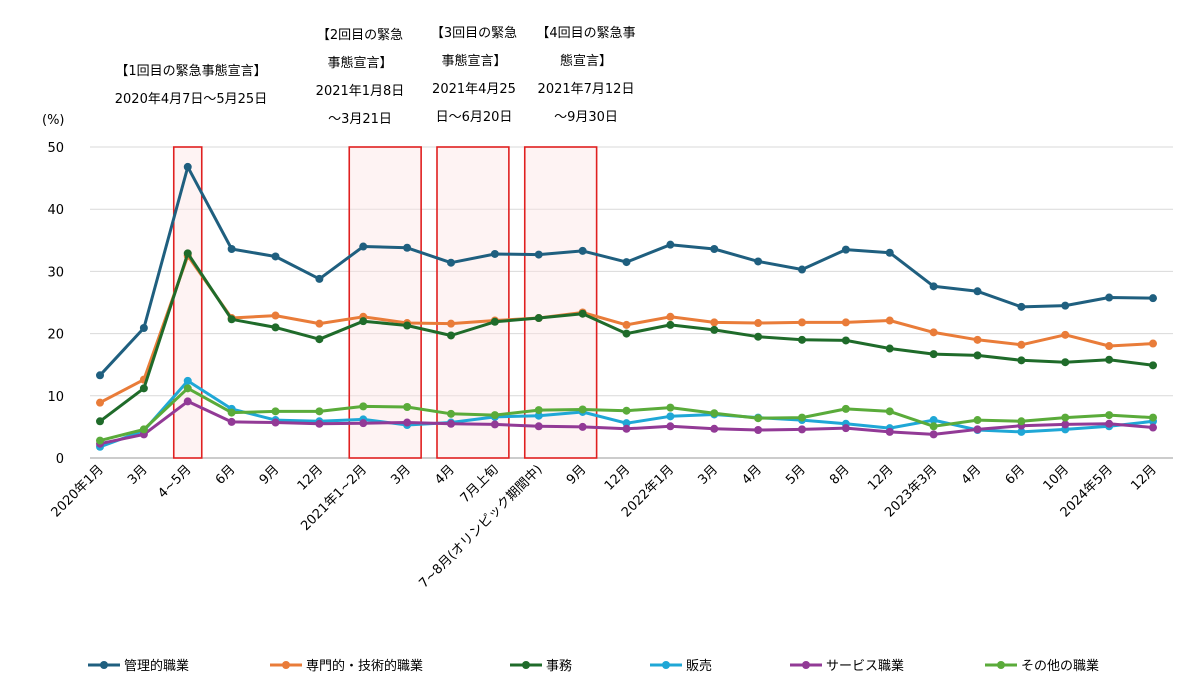  What do you see at coordinates (586, 89) in the screenshot?
I see `annotation-line: 2021年7月12日` at bounding box center [586, 89].